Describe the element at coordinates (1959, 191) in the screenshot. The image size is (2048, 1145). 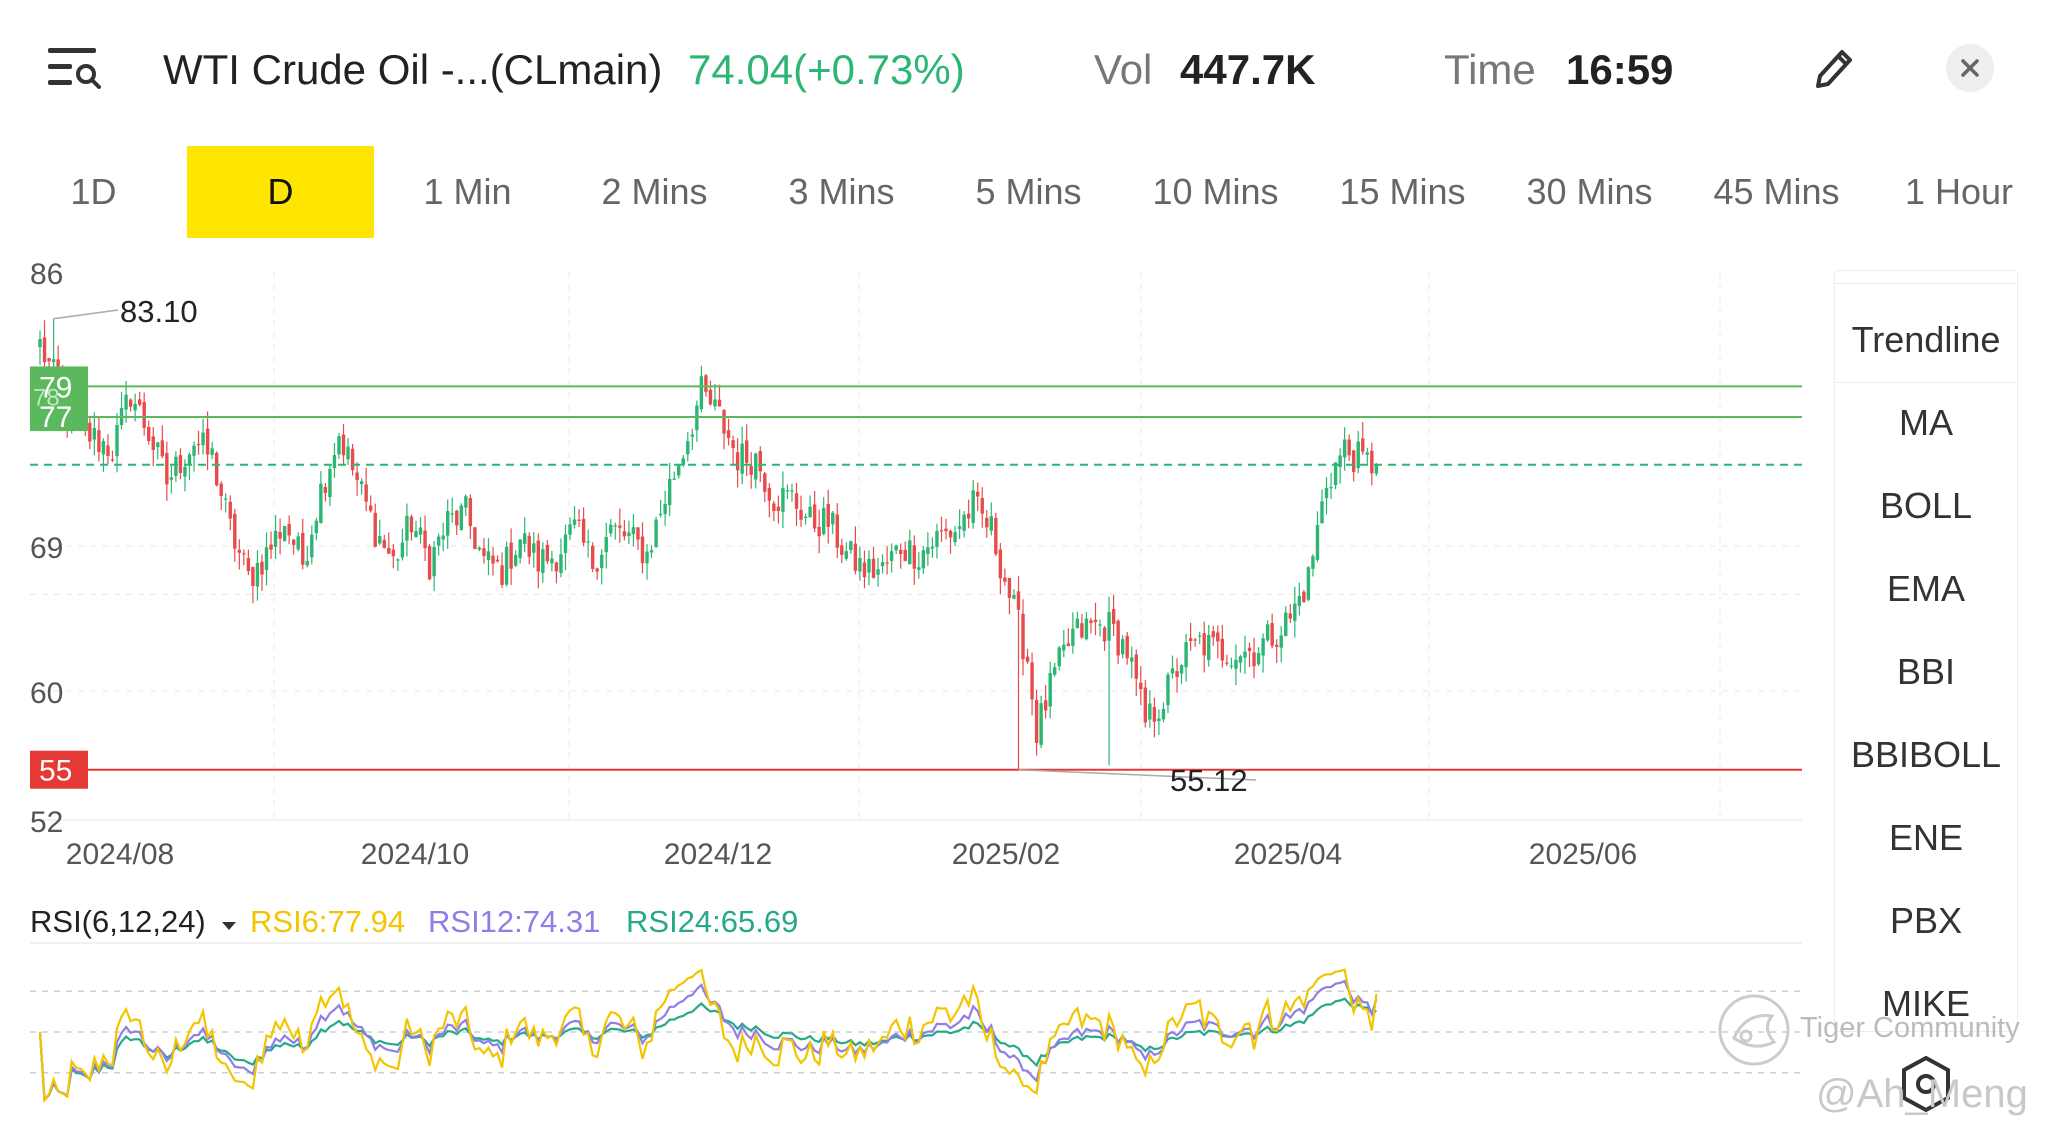
I see `tab-1-hour: 1 Hour` at that location.